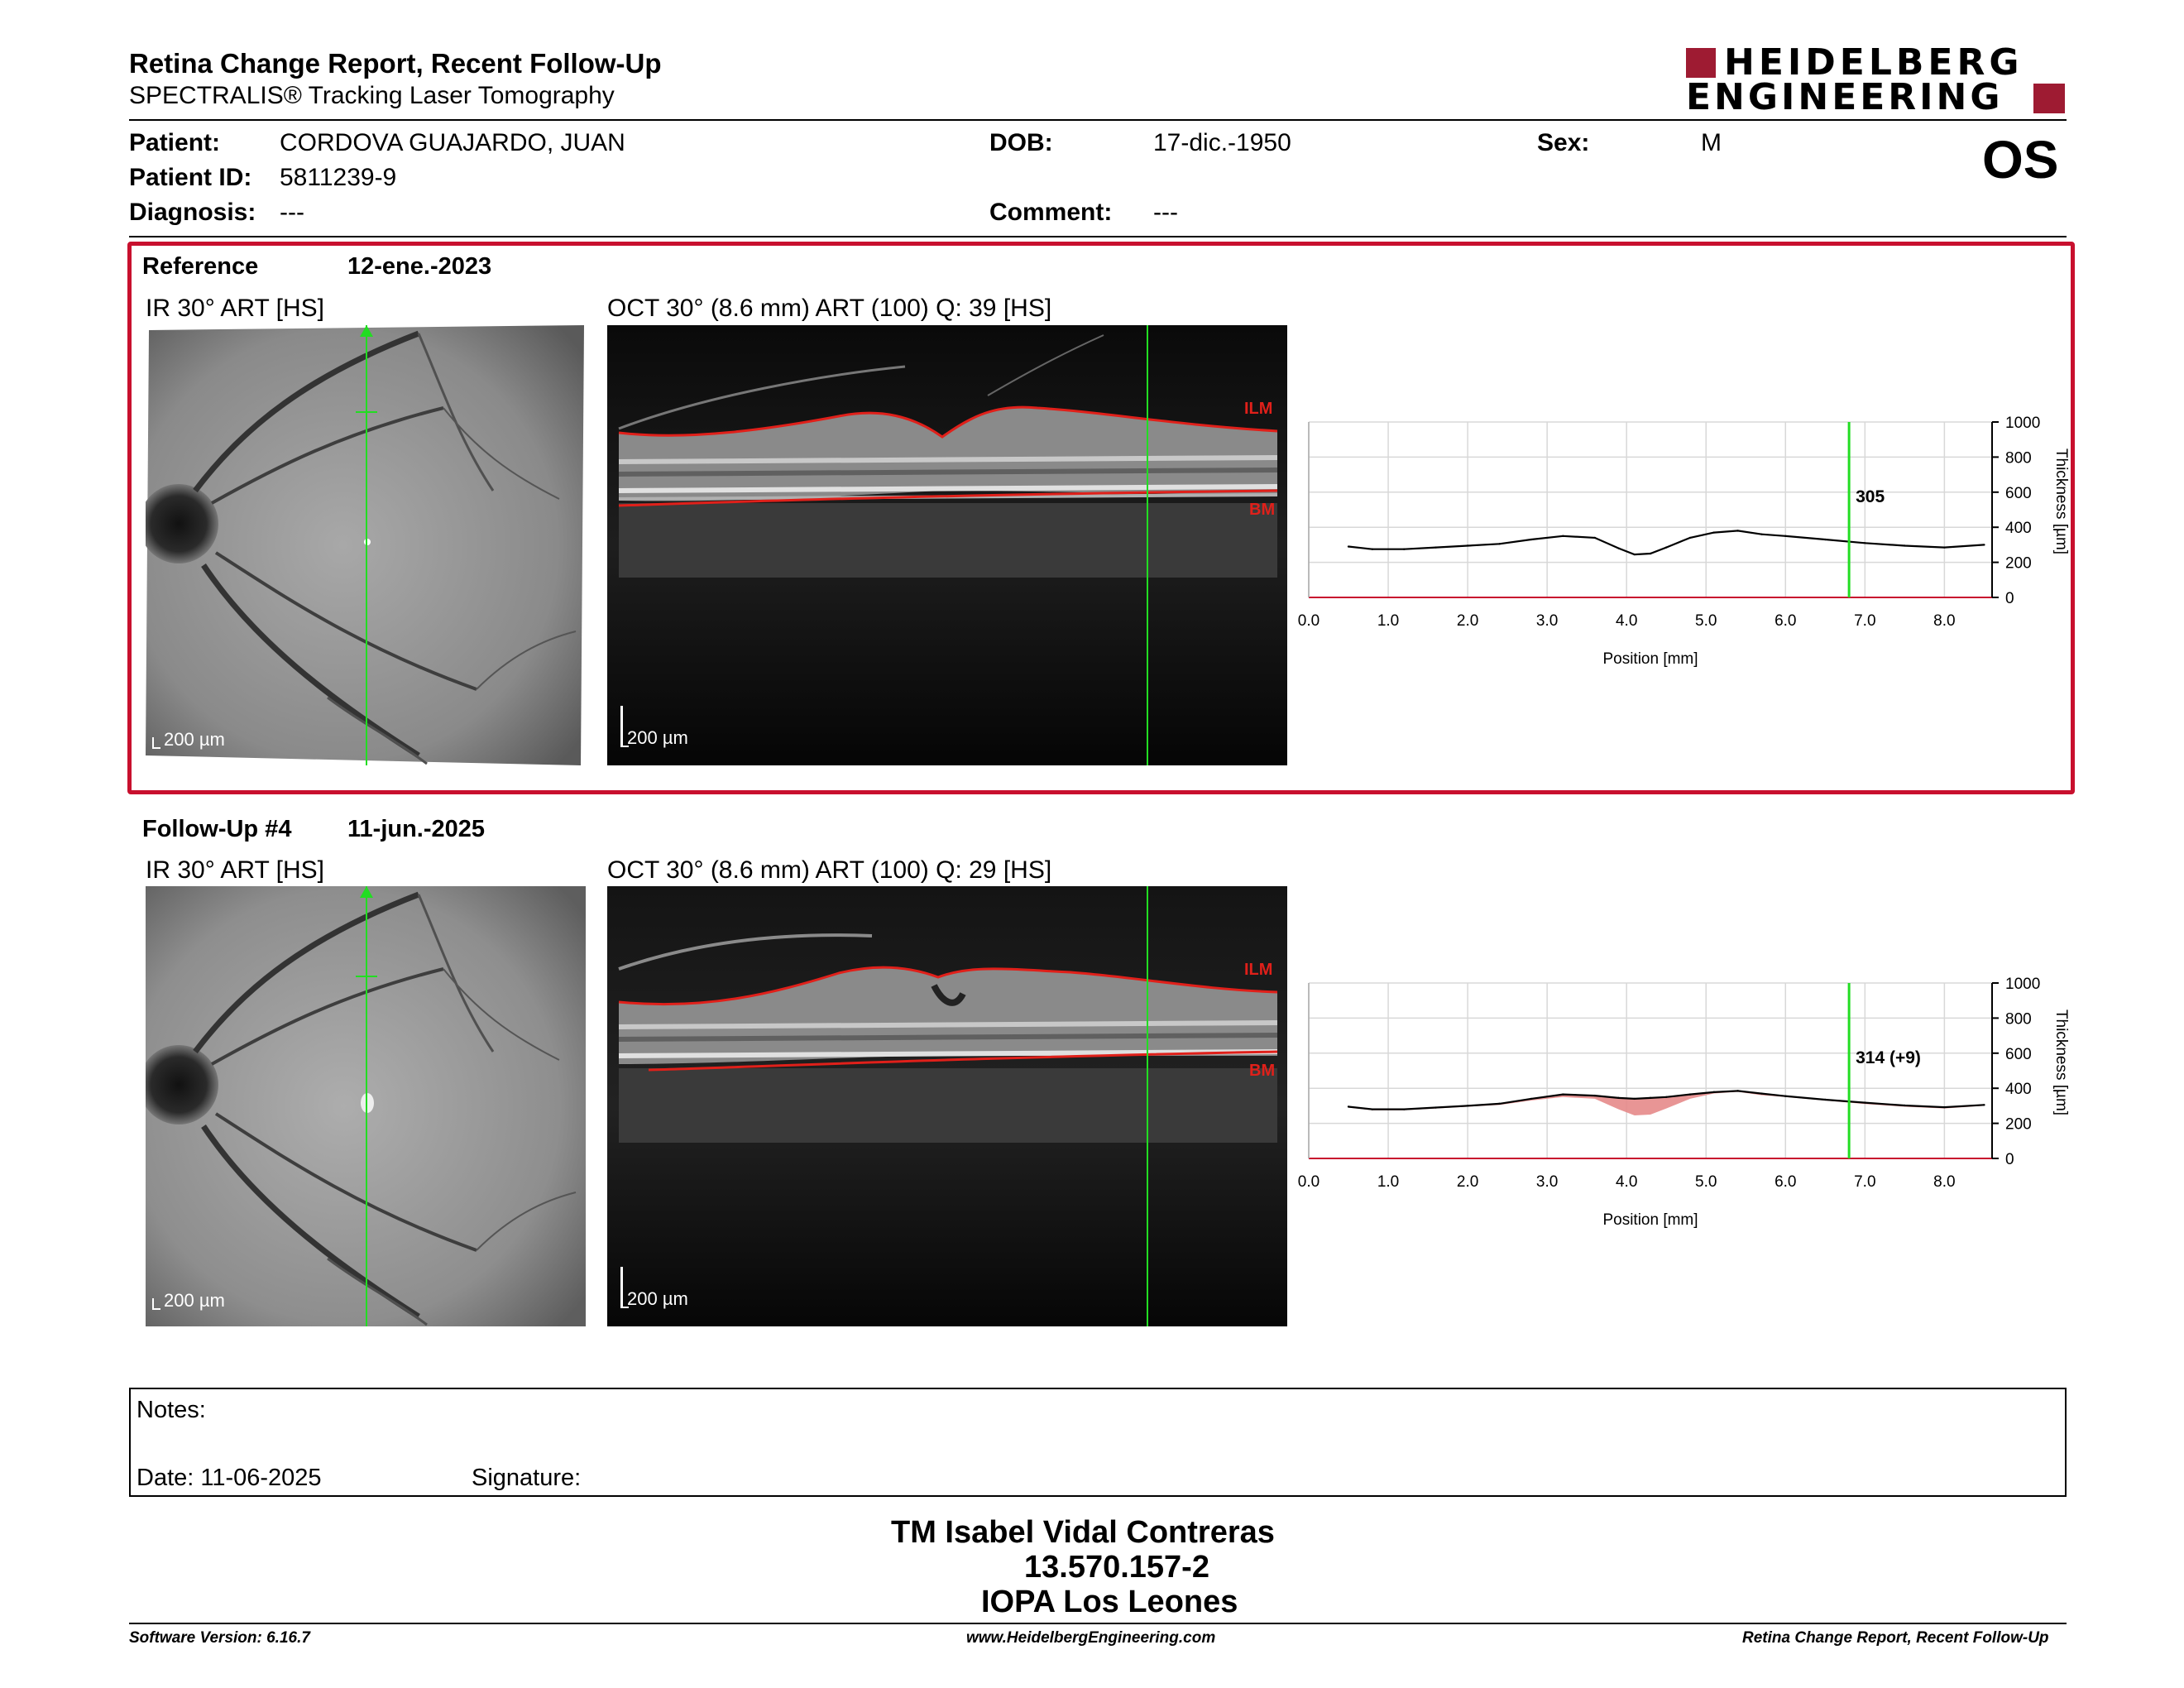 The height and width of the screenshot is (1688, 2184). I want to click on x-tick-label: 4.0, so click(1626, 621).